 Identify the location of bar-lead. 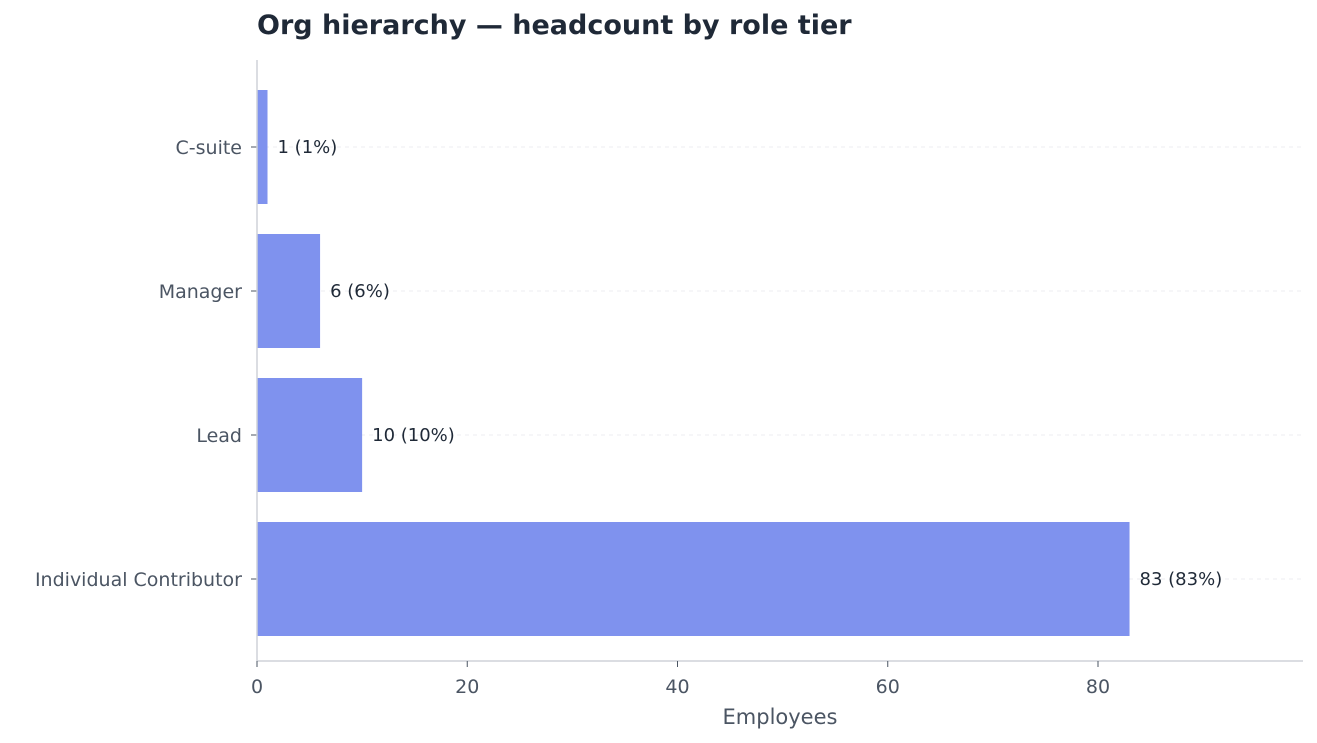
(310, 435).